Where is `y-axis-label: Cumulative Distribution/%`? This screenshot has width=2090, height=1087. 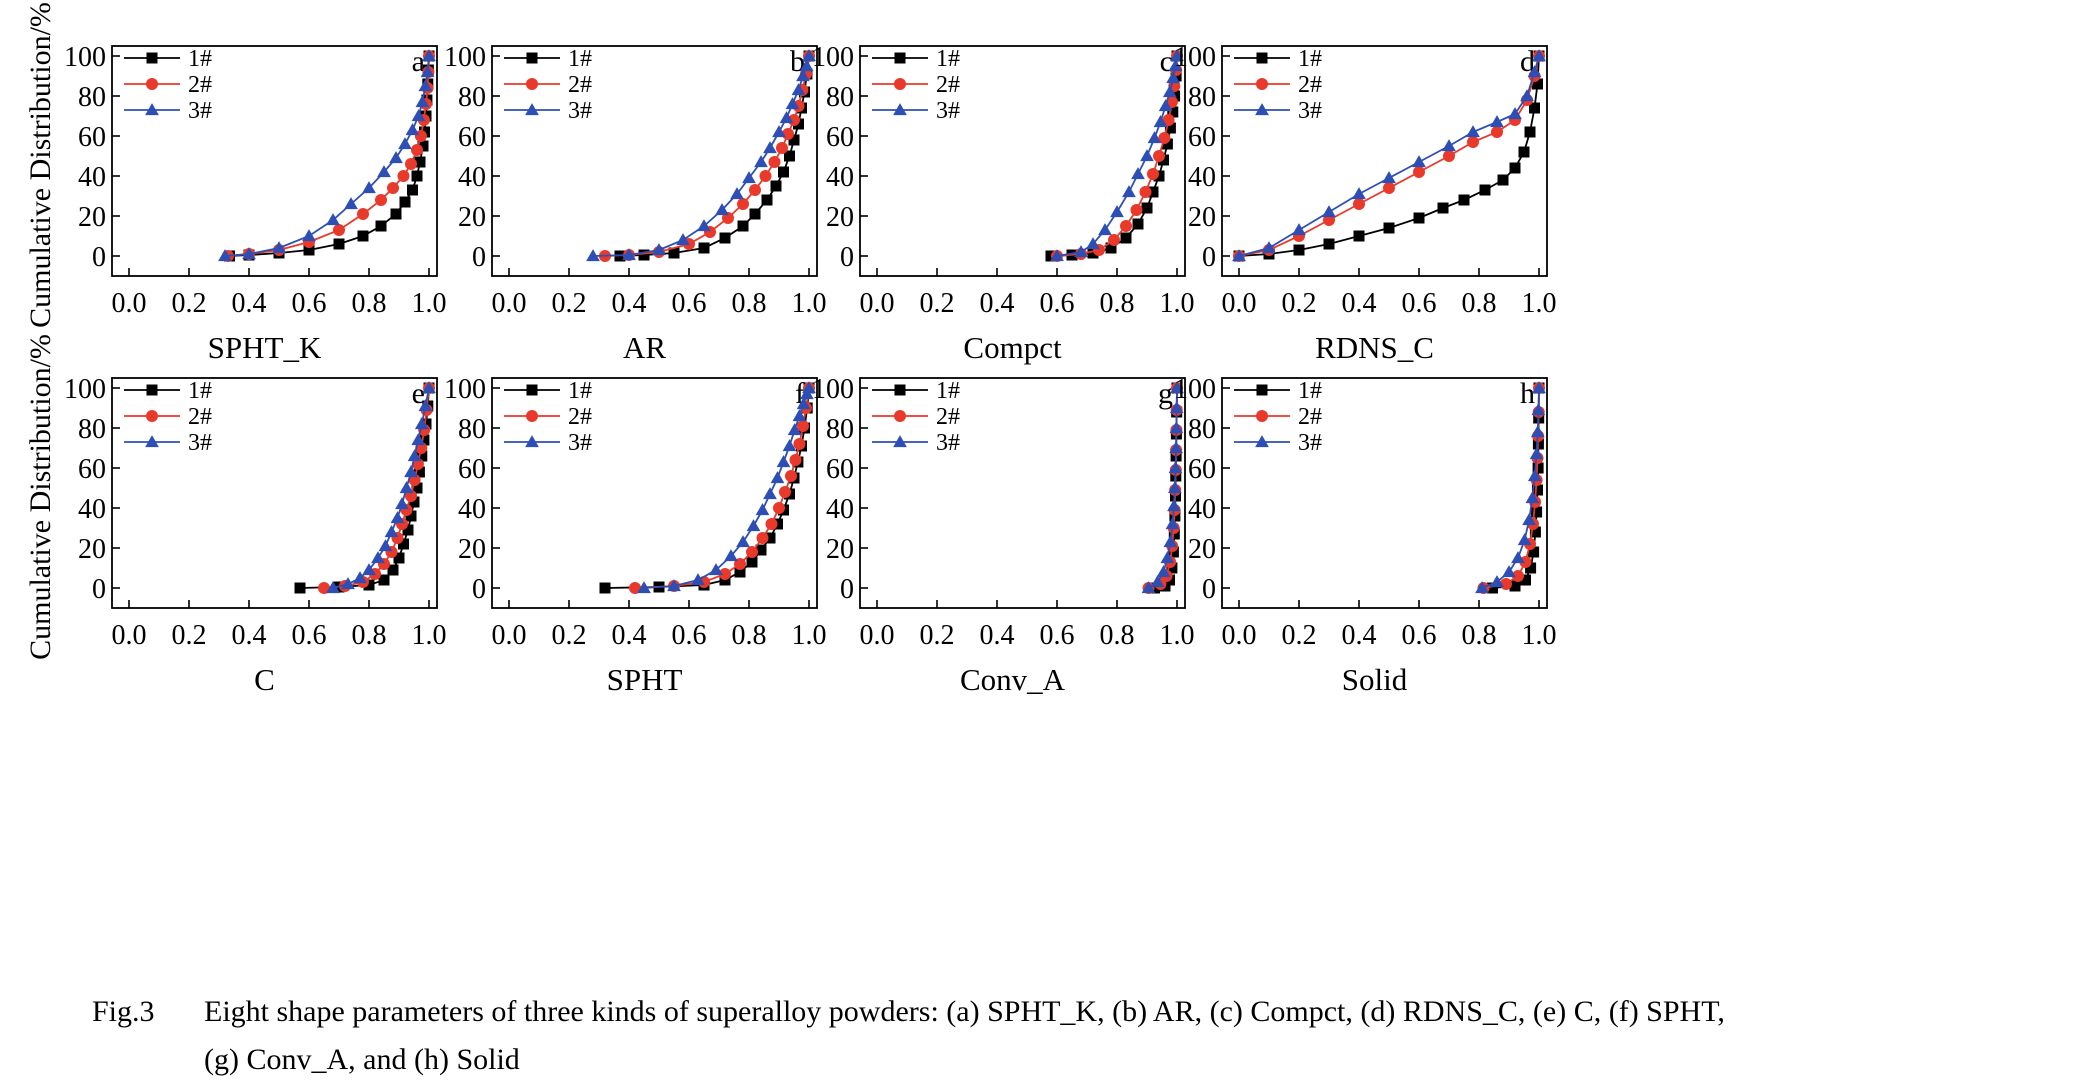
y-axis-label: Cumulative Distribution/% is located at coordinates (40, 165).